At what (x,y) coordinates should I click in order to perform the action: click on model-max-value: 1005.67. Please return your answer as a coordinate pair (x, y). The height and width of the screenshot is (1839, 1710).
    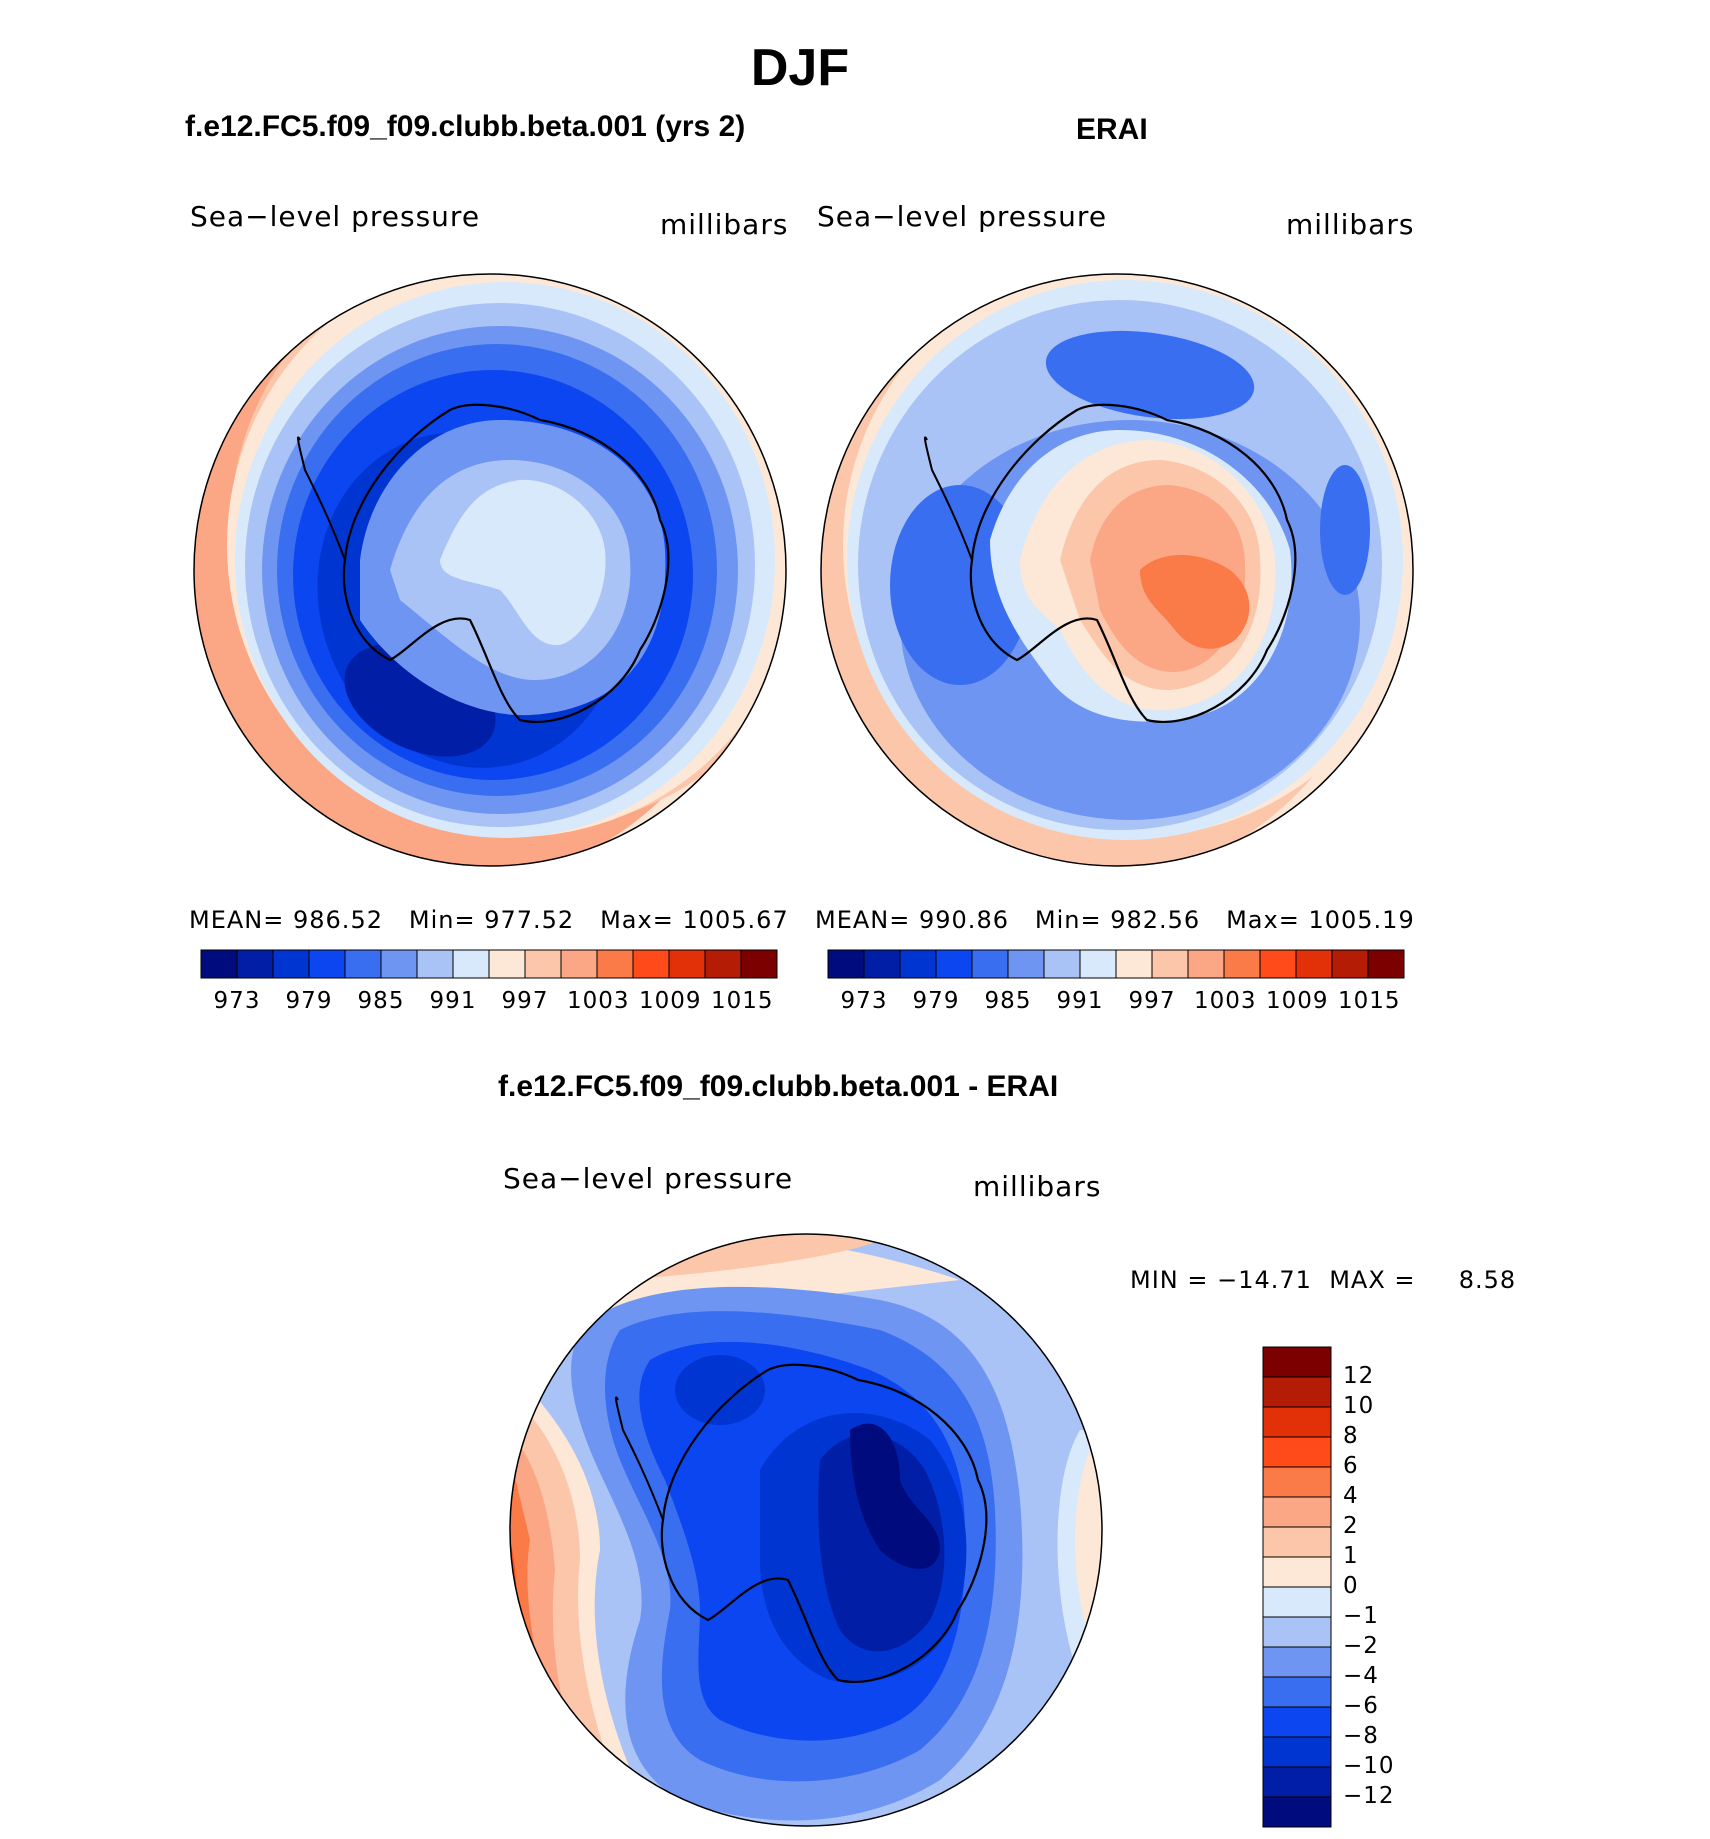
    Looking at the image, I should click on (735, 920).